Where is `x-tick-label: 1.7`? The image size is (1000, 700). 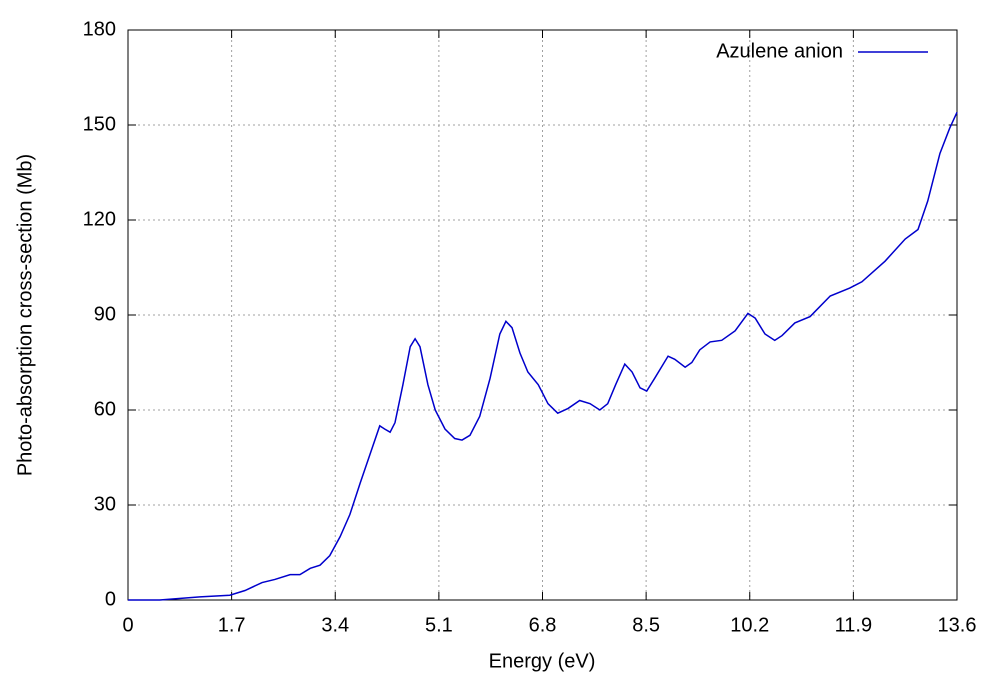
x-tick-label: 1.7 is located at coordinates (232, 625).